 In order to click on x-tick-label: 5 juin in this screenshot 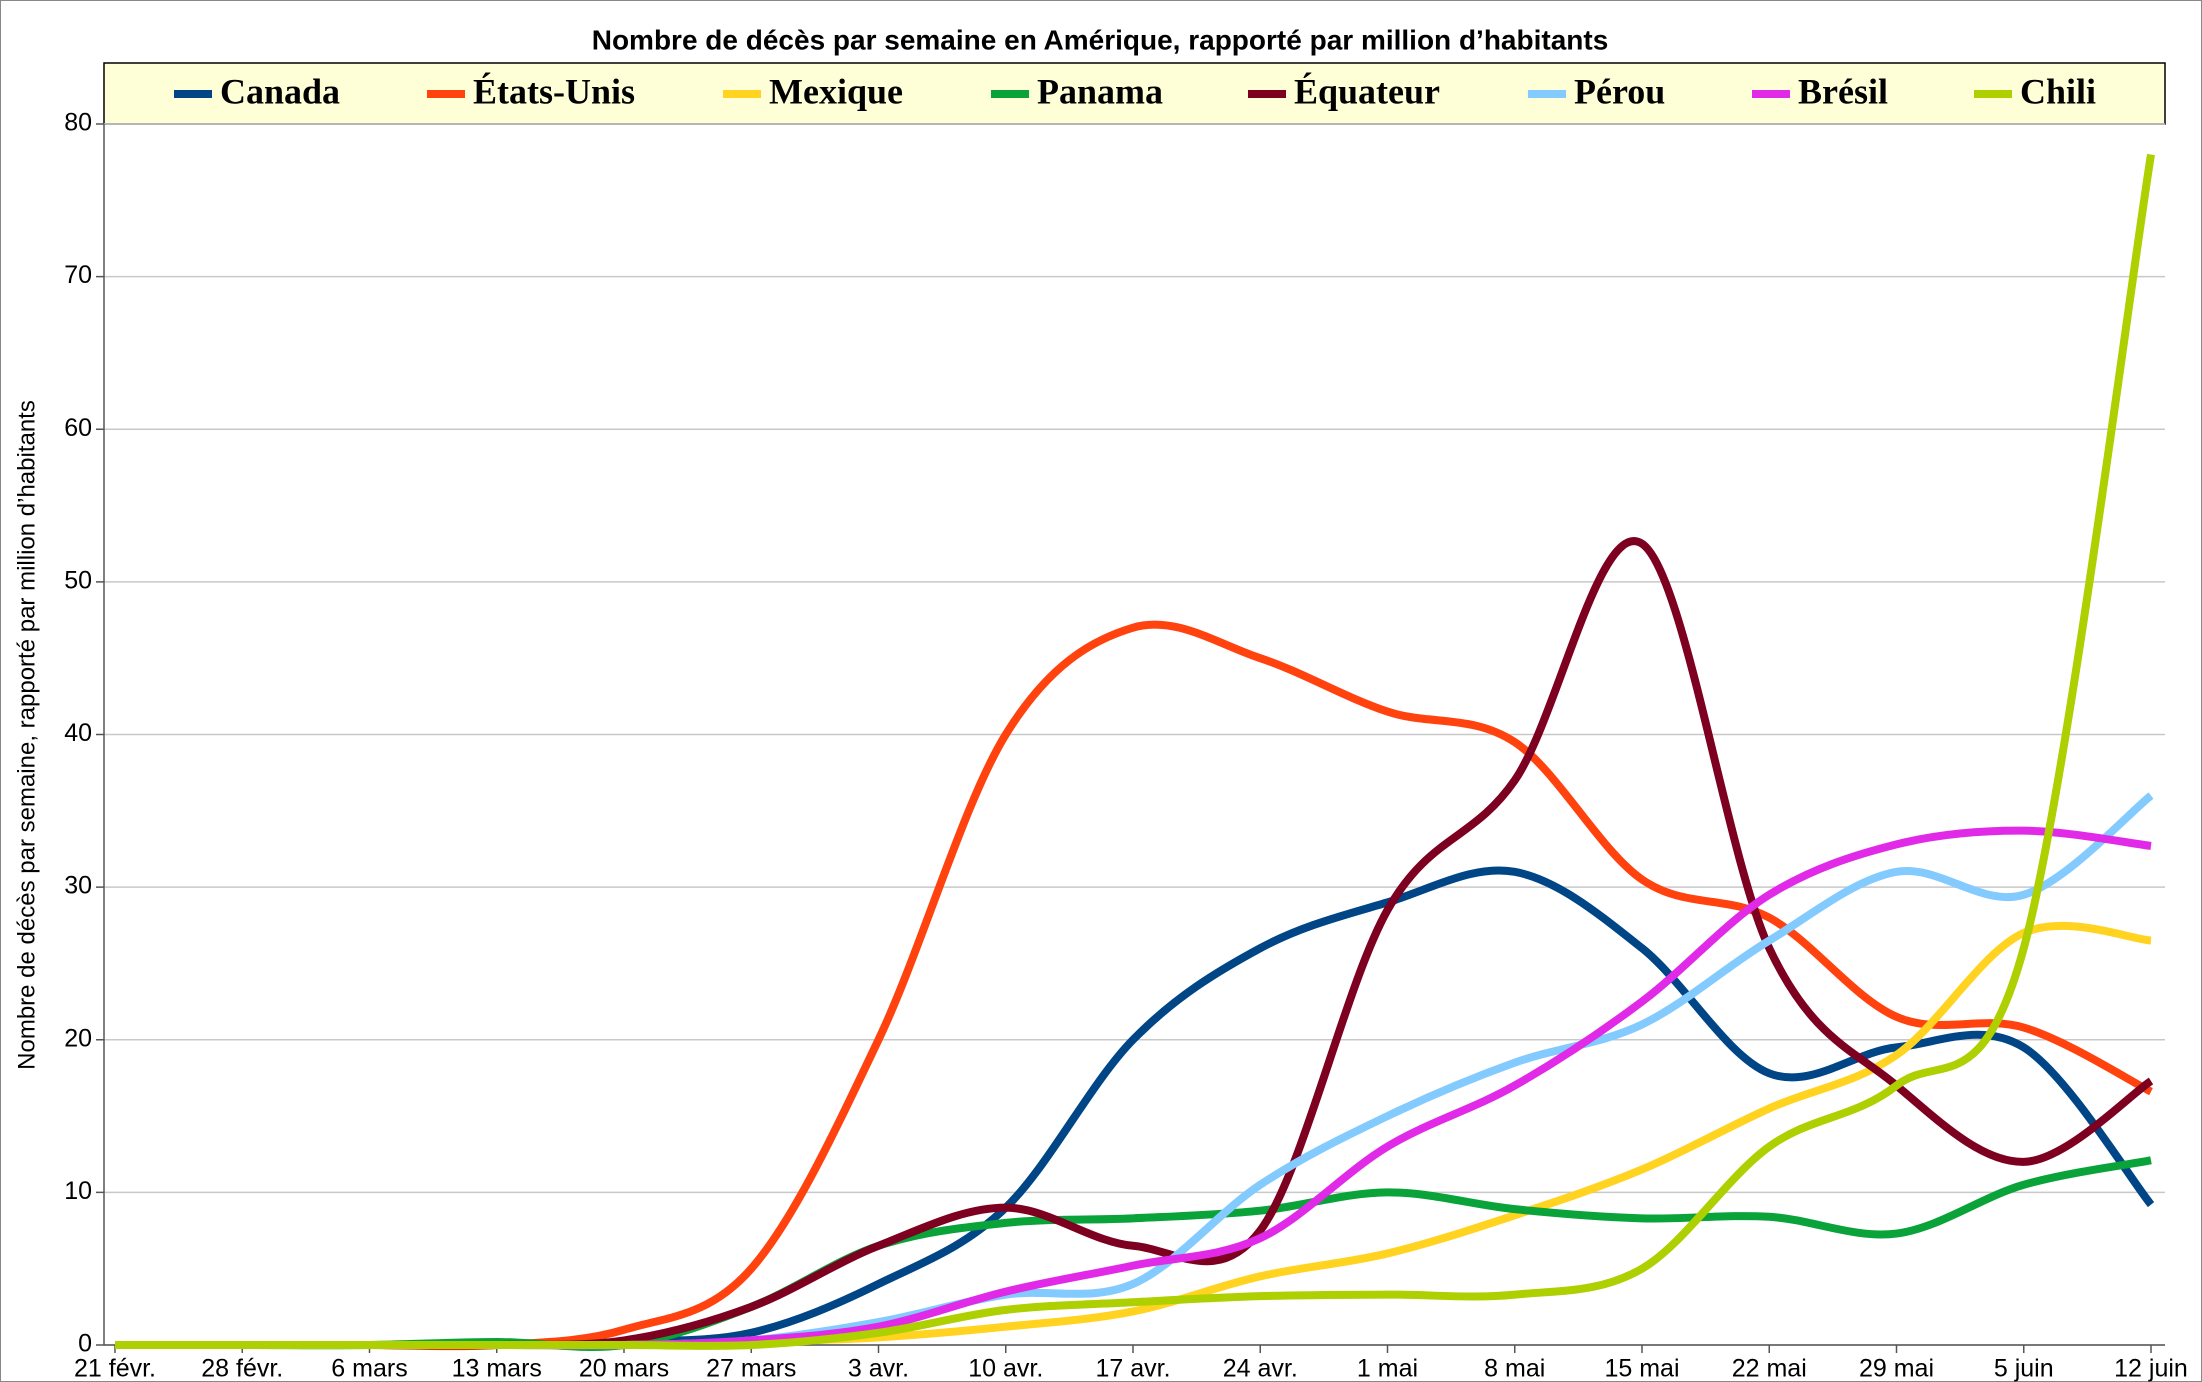, I will do `click(2024, 1368)`.